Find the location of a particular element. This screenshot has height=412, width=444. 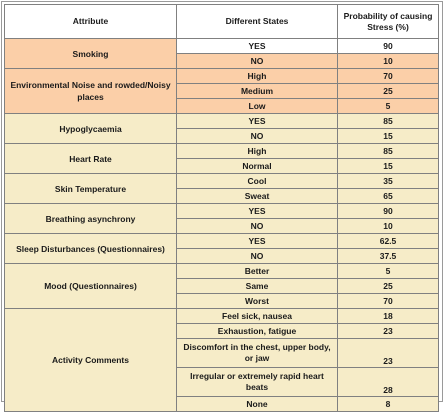

table-row: Exhaustion, fatigue 23 is located at coordinates (222, 331).